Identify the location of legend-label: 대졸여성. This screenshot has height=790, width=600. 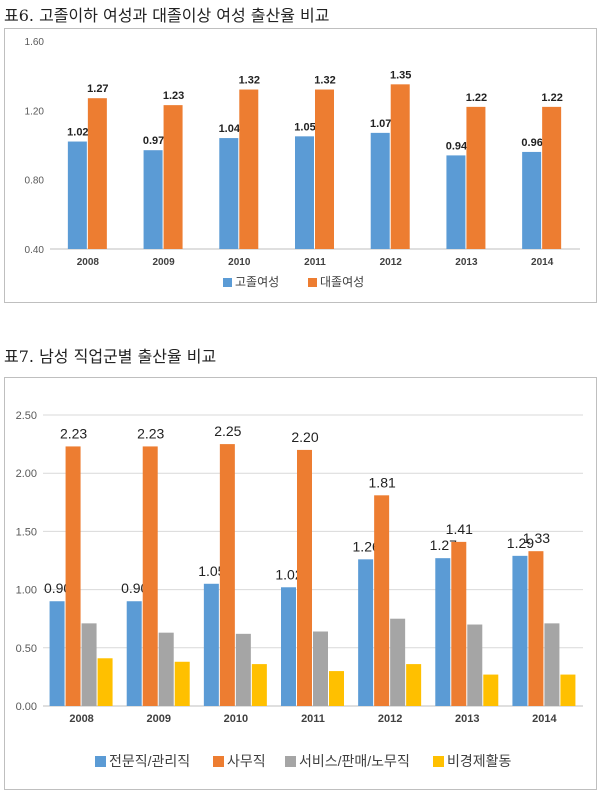
(342, 282).